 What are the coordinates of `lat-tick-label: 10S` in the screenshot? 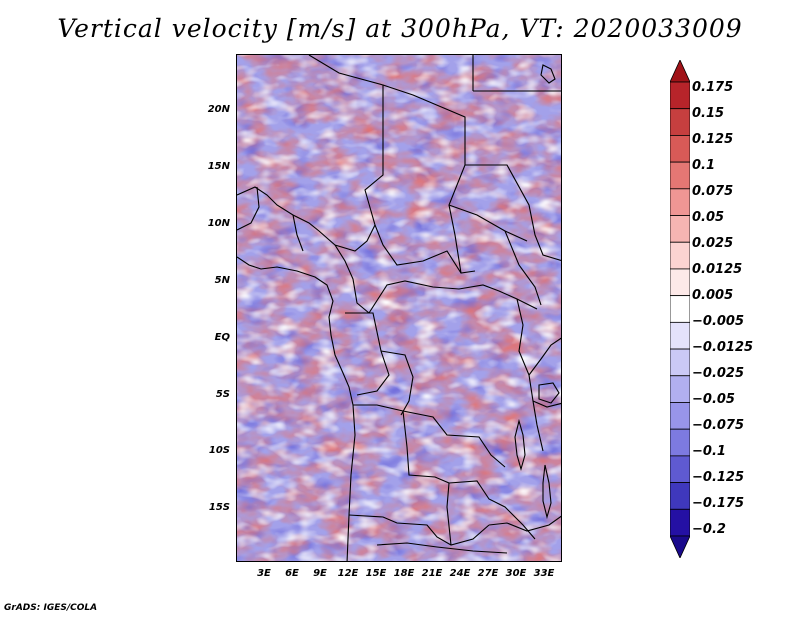 It's located at (219, 450).